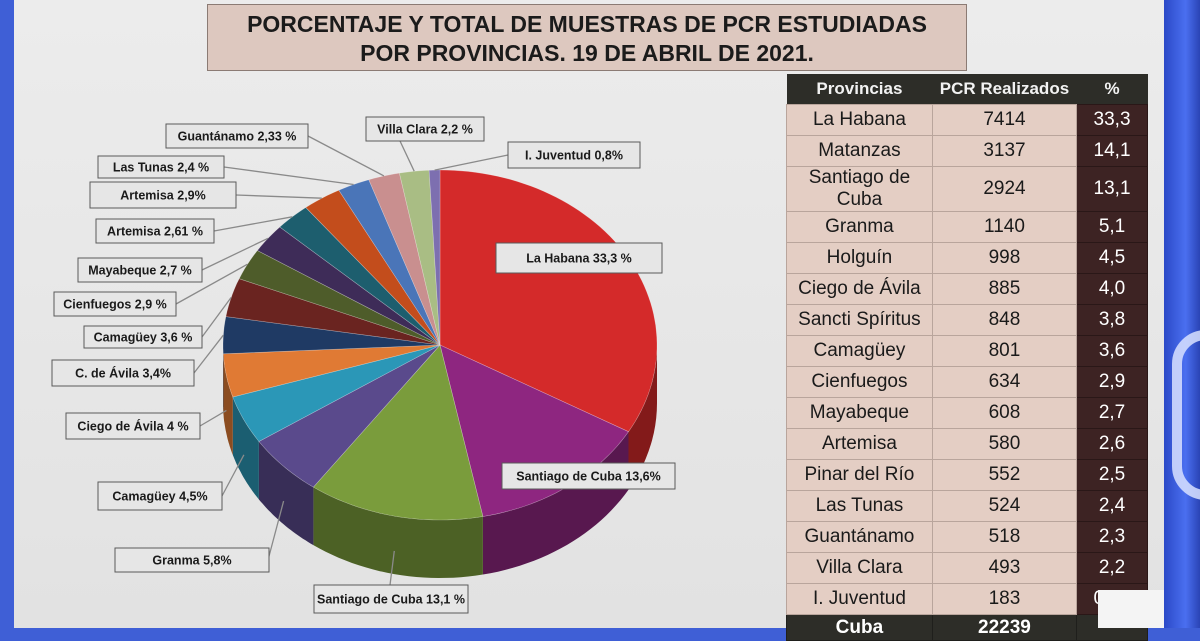  I want to click on slice-label: Guantánamo 2,33 %, so click(237, 137).